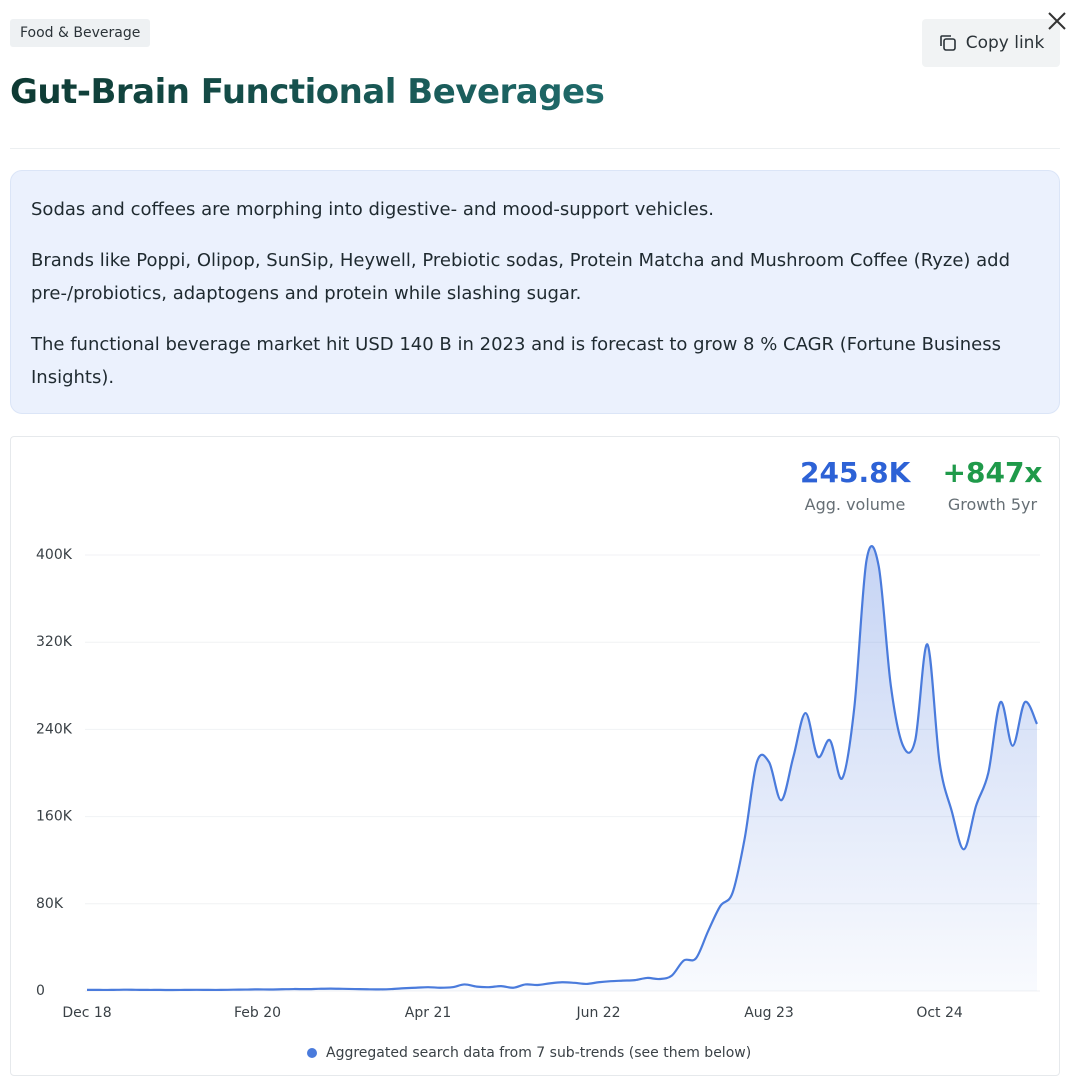  I want to click on x-tick-label: Dec 18, so click(86, 1013).